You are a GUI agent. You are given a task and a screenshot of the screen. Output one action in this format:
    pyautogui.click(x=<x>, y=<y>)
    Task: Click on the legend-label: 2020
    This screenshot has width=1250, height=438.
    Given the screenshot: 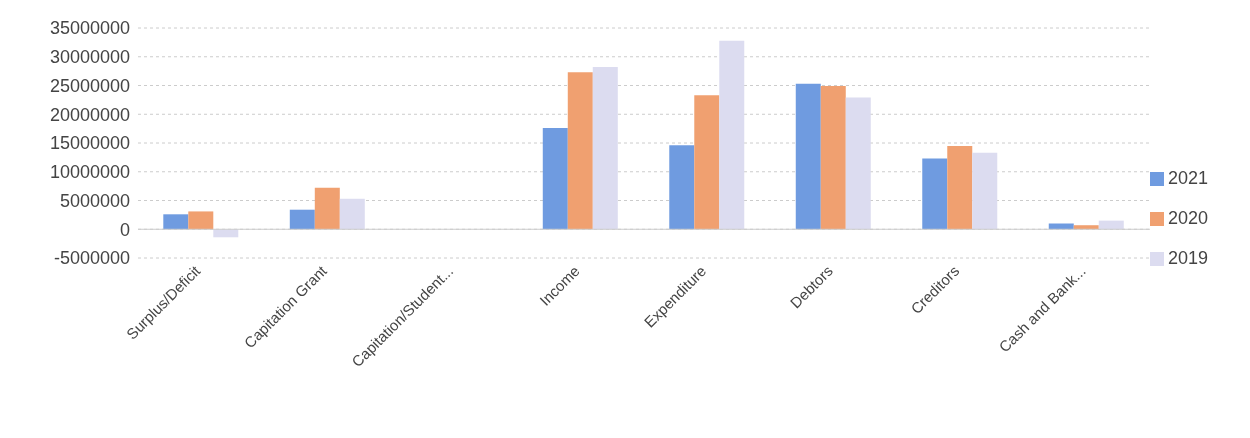 What is the action you would take?
    pyautogui.click(x=1187, y=218)
    